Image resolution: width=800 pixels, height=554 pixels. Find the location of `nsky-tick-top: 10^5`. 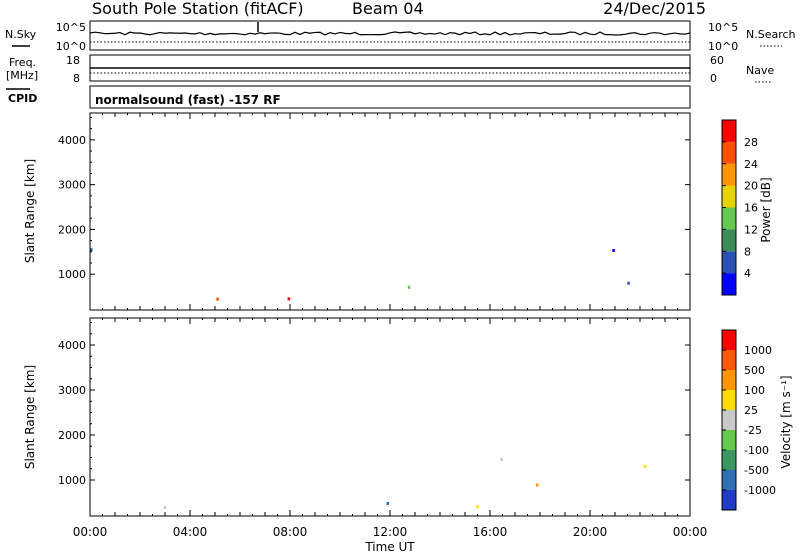

nsky-tick-top: 10^5 is located at coordinates (71, 27).